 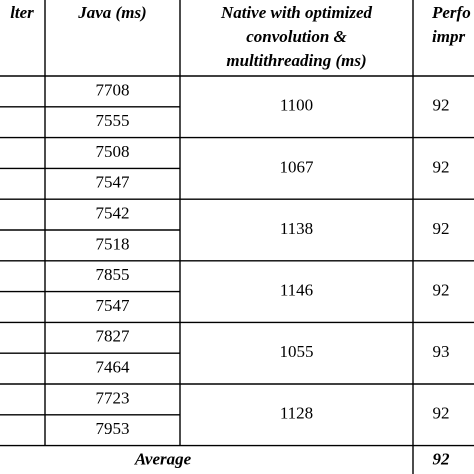 What do you see at coordinates (441, 351) in the screenshot?
I see `cell: 93` at bounding box center [441, 351].